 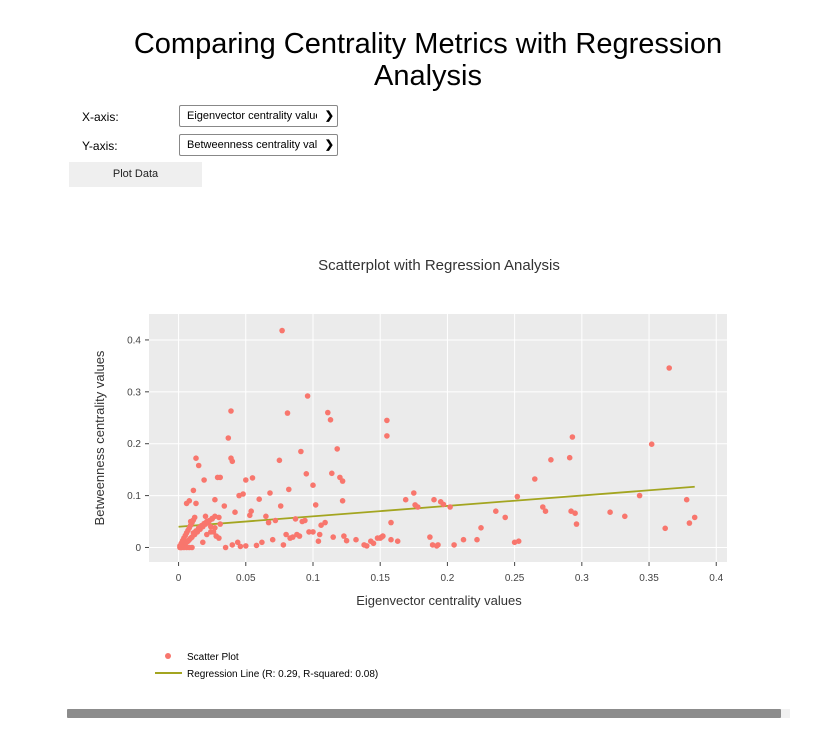 What do you see at coordinates (447, 578) in the screenshot?
I see `x-tick-label: 0.2` at bounding box center [447, 578].